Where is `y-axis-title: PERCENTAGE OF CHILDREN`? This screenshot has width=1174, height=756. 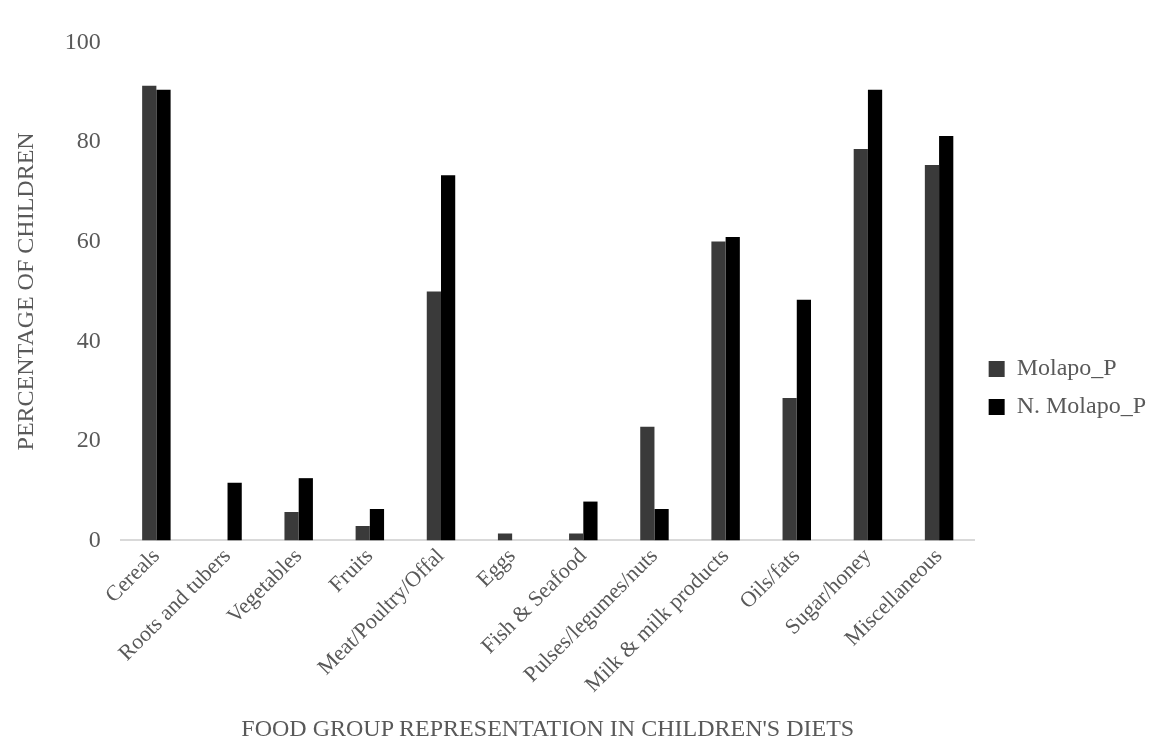 y-axis-title: PERCENTAGE OF CHILDREN is located at coordinates (24, 291).